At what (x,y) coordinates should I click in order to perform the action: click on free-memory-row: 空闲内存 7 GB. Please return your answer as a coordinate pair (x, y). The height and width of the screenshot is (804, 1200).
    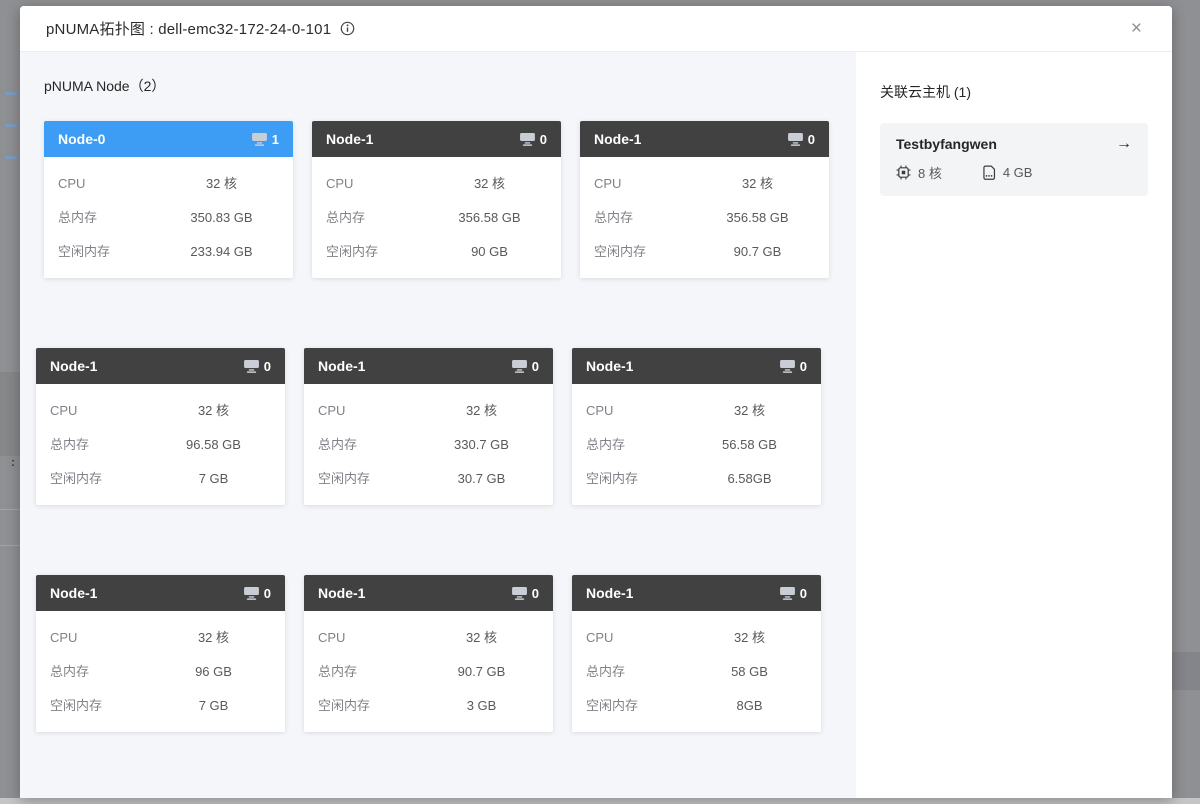
    Looking at the image, I should click on (160, 479).